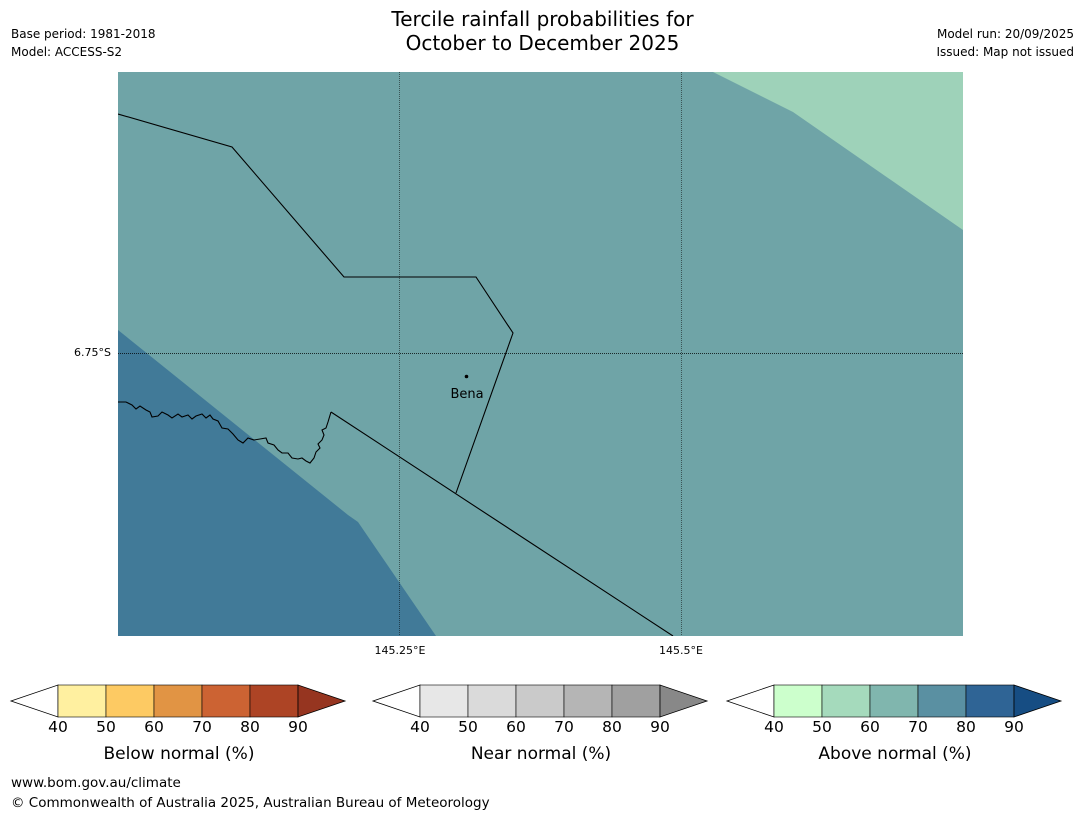 Image resolution: width=1085 pixels, height=816 pixels. What do you see at coordinates (298, 727) in the screenshot?
I see `colorbar-below-tick-label: 90` at bounding box center [298, 727].